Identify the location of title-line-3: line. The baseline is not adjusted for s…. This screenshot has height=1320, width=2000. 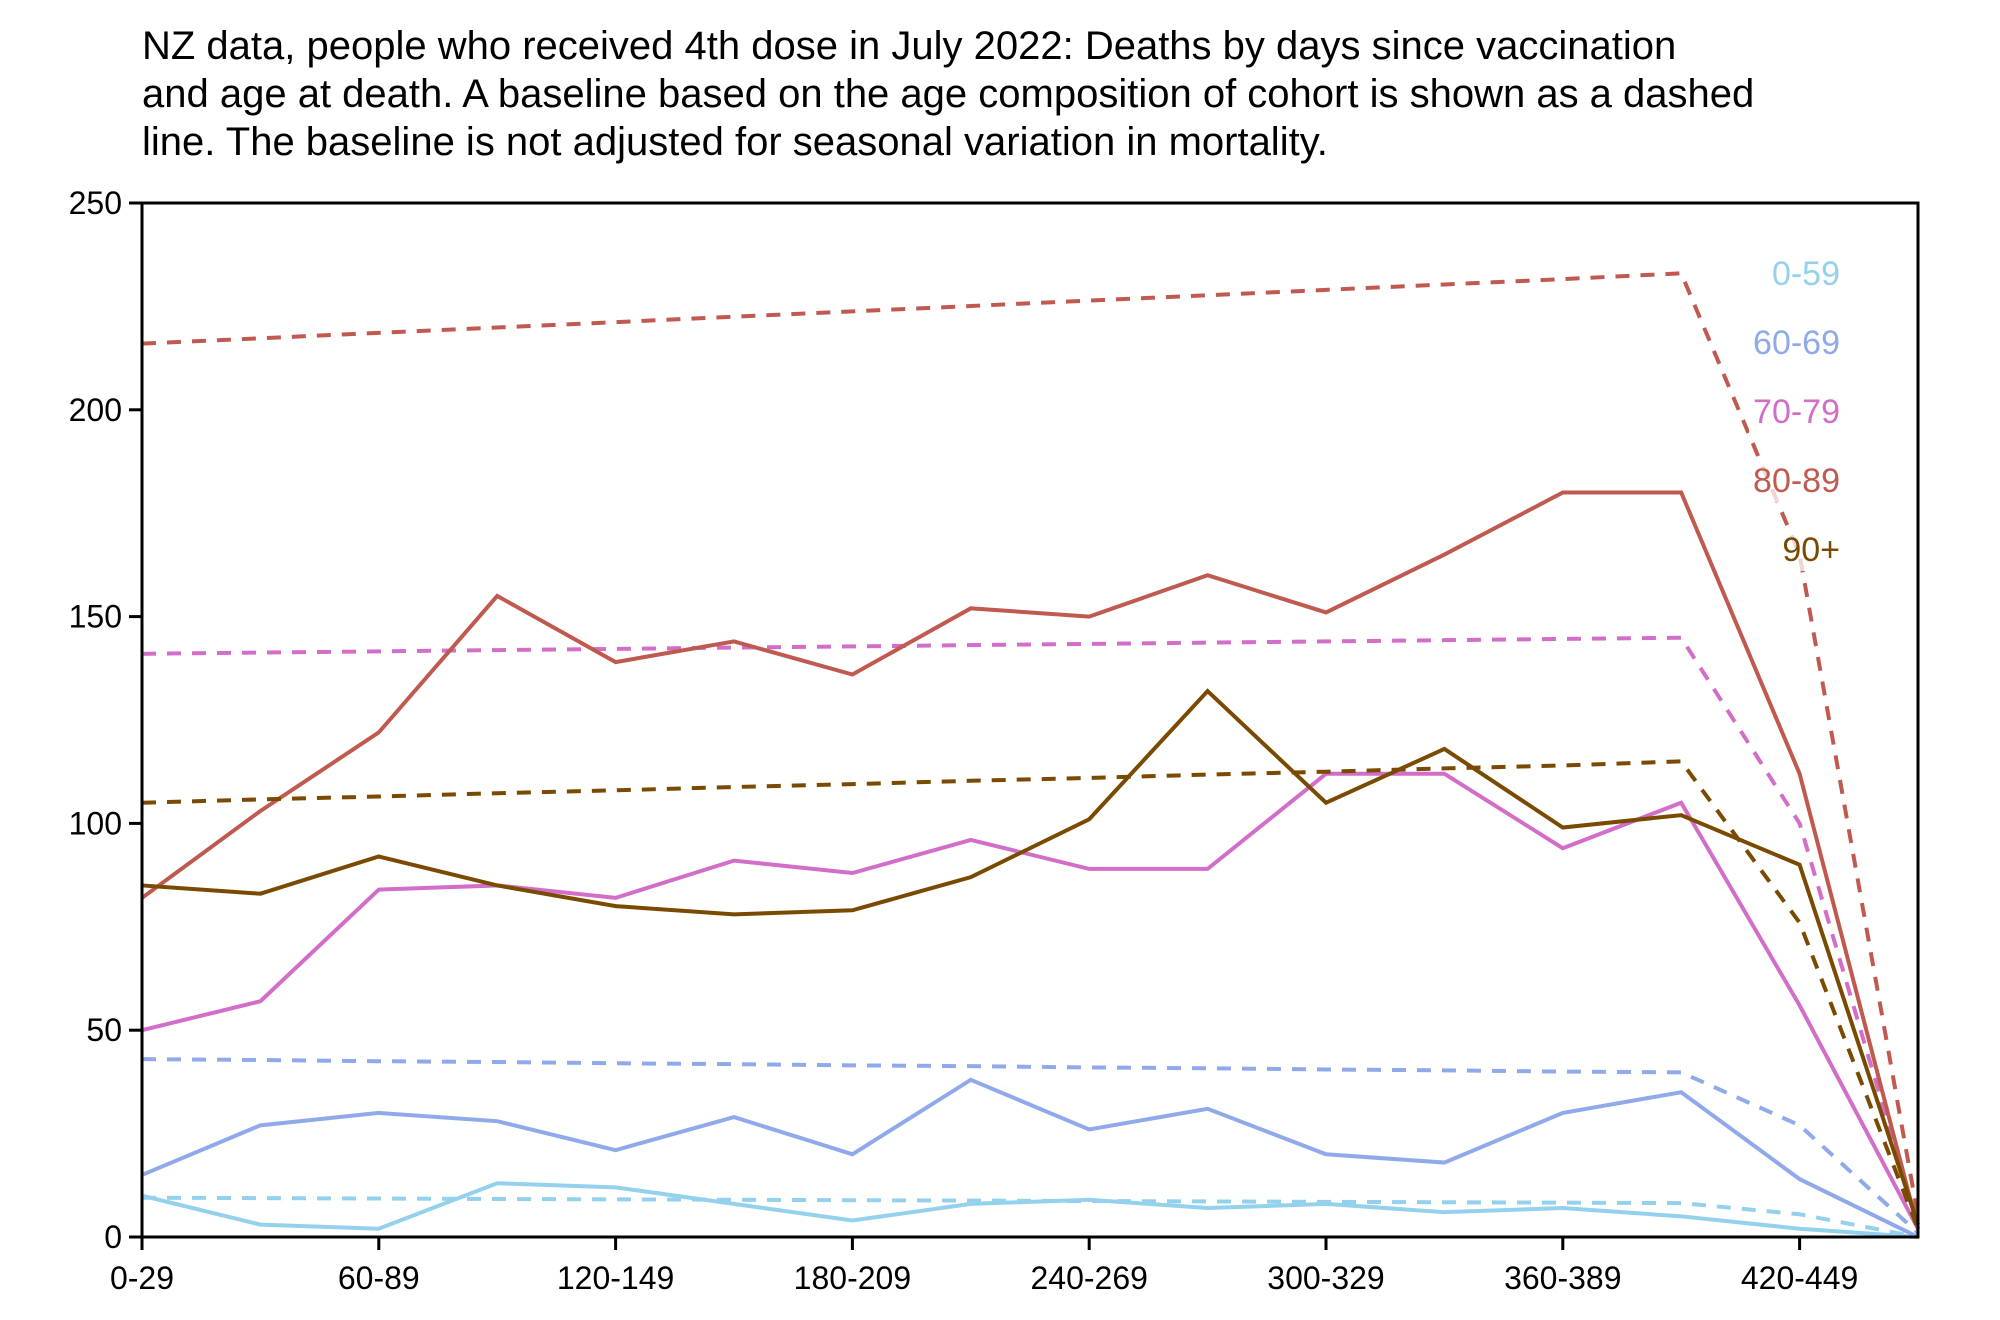
(735, 142).